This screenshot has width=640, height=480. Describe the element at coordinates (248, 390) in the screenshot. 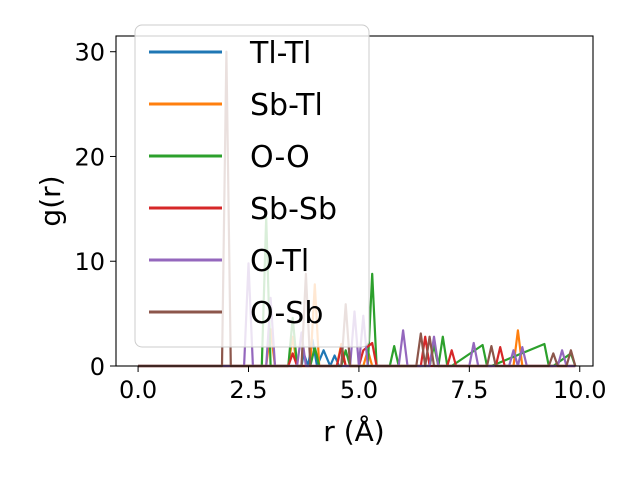

I see `x-tick-label: 2.5` at that location.